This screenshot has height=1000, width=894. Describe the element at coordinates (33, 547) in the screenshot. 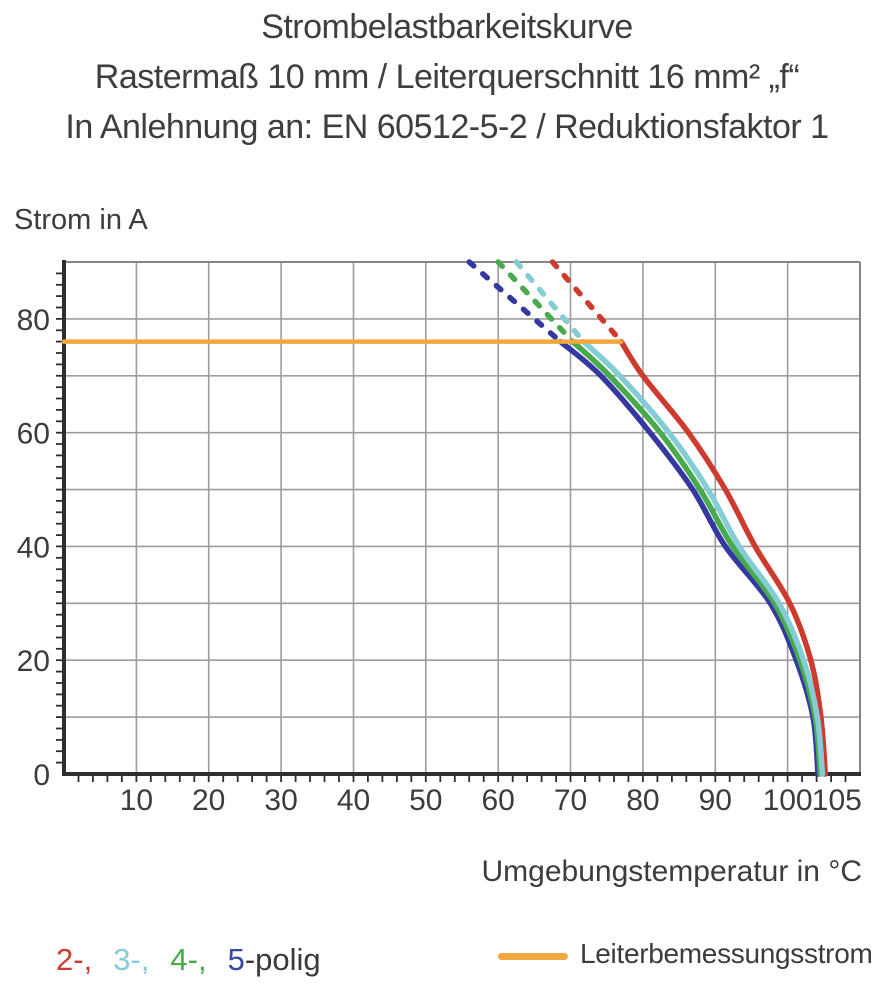

I see `y-tick-label: 40` at that location.